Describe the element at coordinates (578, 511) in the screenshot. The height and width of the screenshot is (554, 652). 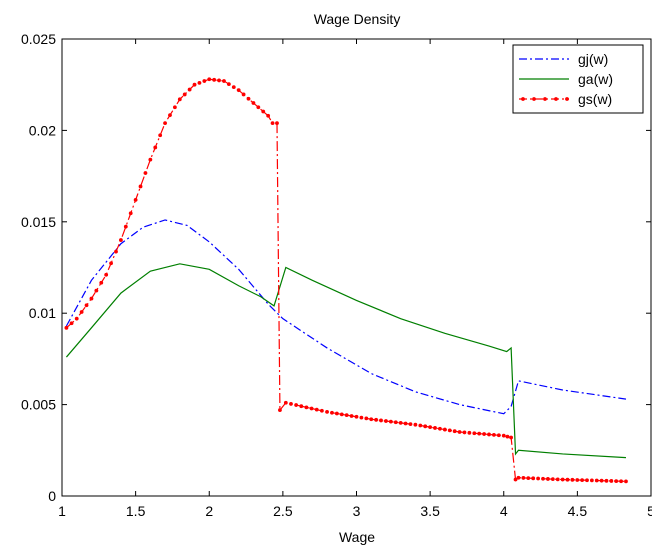
I see `x-tick-label: 4.5` at that location.